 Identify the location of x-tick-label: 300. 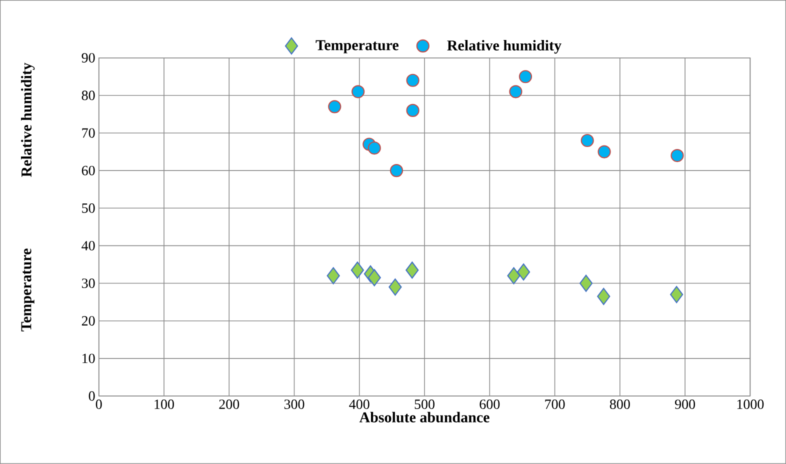
(294, 405).